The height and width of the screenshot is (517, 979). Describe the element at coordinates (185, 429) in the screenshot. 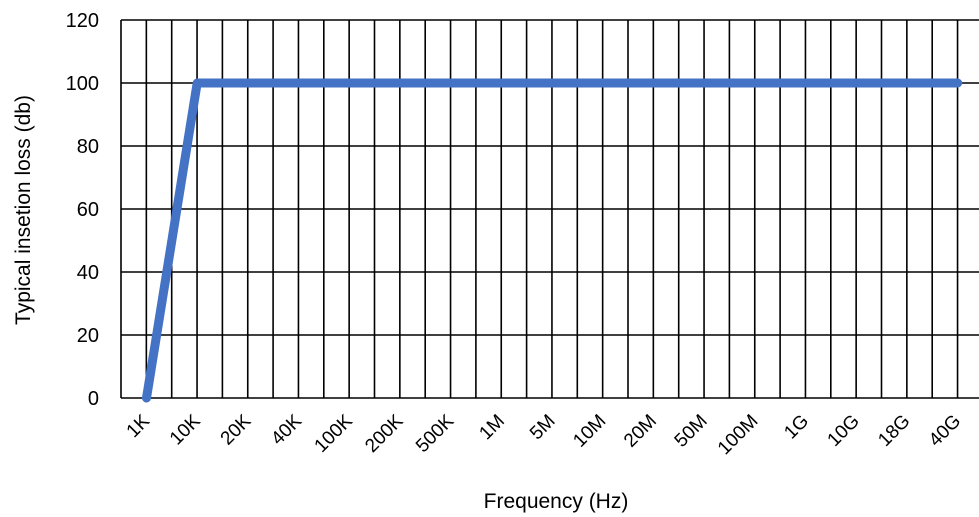

I see `x-tick-label: 10K` at that location.